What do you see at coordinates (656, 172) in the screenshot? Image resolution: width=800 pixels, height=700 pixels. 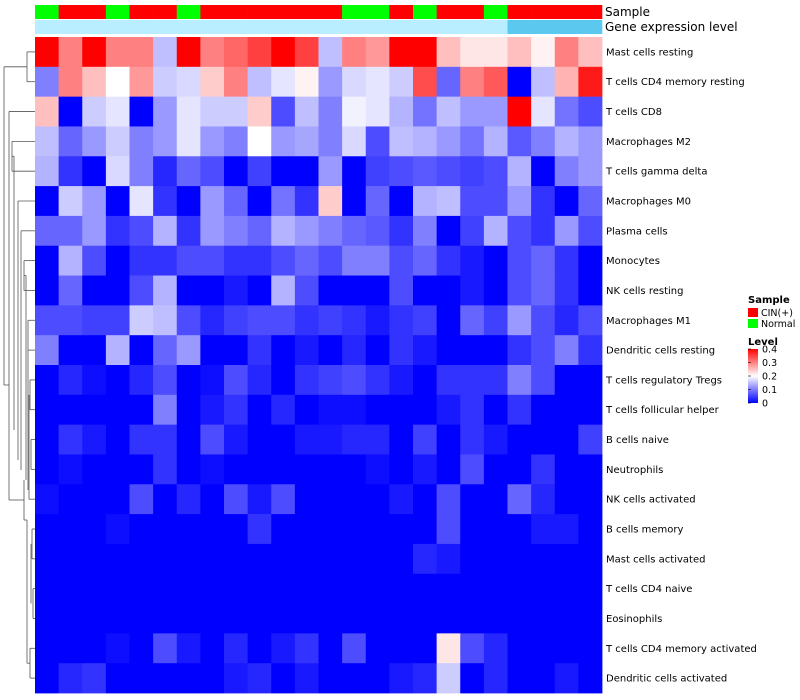 I see `row-label: T cells gamma delta` at bounding box center [656, 172].